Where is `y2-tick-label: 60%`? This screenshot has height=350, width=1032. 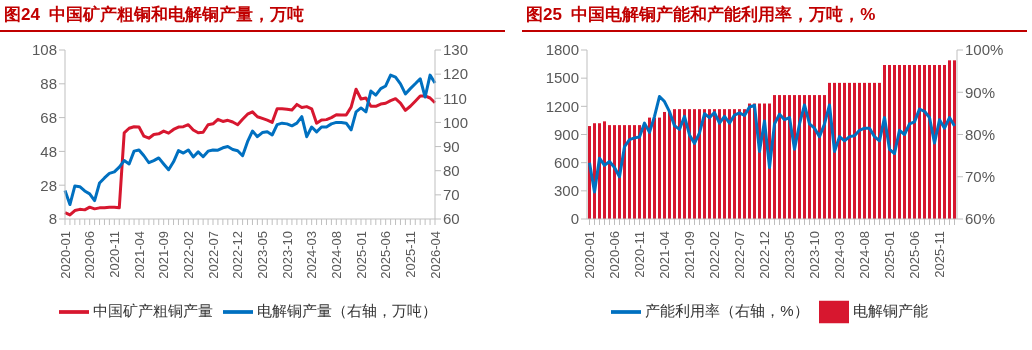
y2-tick-label: 60% is located at coordinates (980, 219).